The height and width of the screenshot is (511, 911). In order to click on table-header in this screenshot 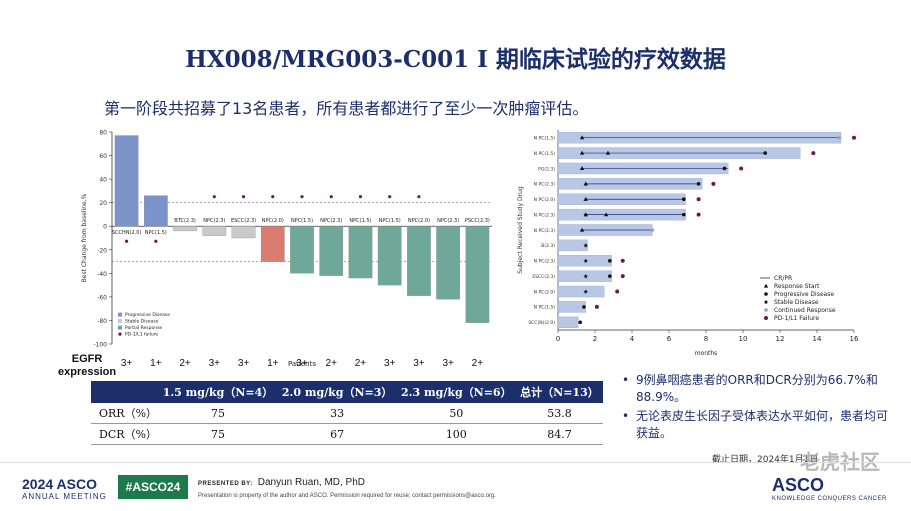, I will do `click(125, 392)`.